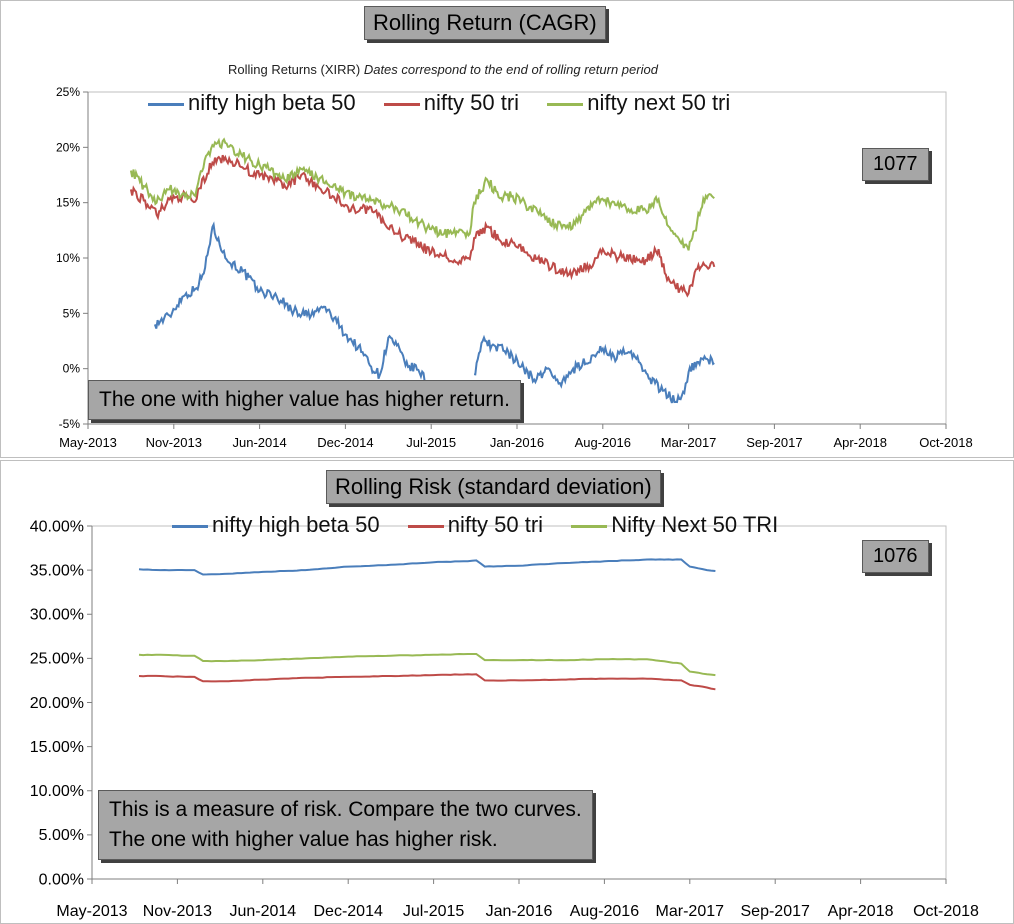 The width and height of the screenshot is (1014, 924). I want to click on chart-tag: 1076, so click(895, 556).